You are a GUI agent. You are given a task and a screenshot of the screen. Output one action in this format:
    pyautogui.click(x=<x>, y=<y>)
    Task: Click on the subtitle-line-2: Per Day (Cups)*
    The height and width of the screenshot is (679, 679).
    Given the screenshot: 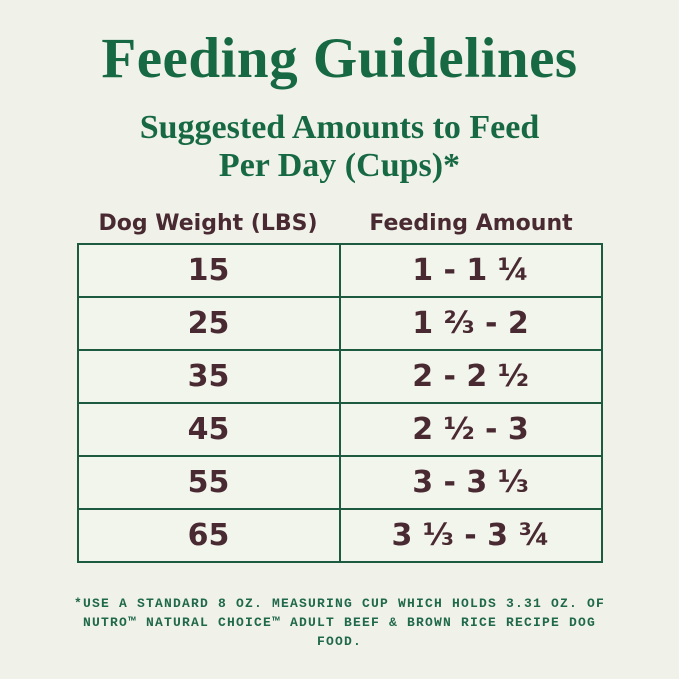 What is the action you would take?
    pyautogui.click(x=339, y=166)
    